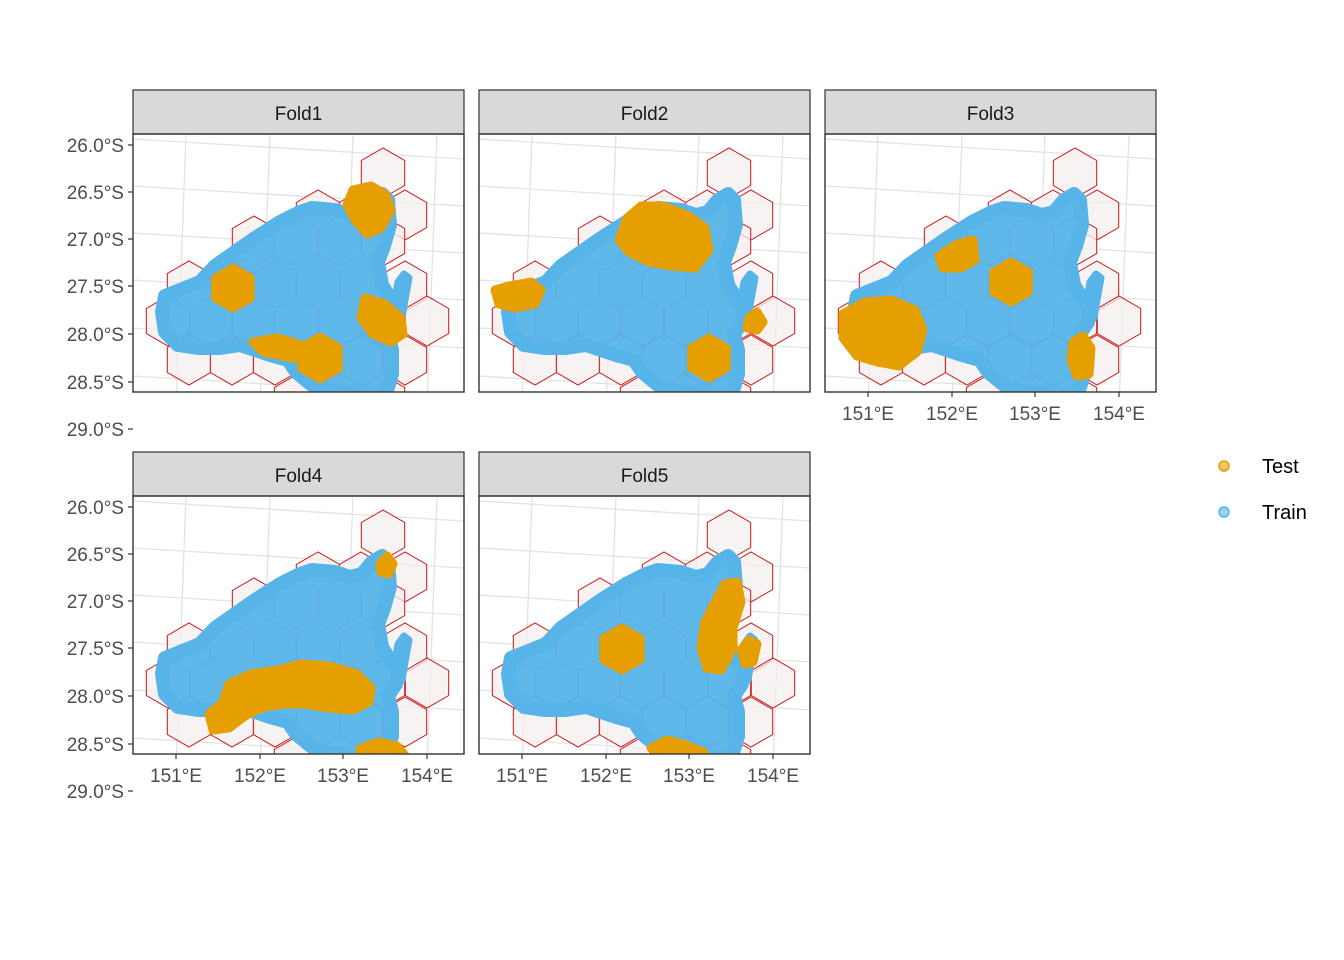 This screenshot has width=1344, height=960. I want to click on facet-panel-fold5: Fold5 151°E 152°E 153°E 154°E, so click(644, 628).